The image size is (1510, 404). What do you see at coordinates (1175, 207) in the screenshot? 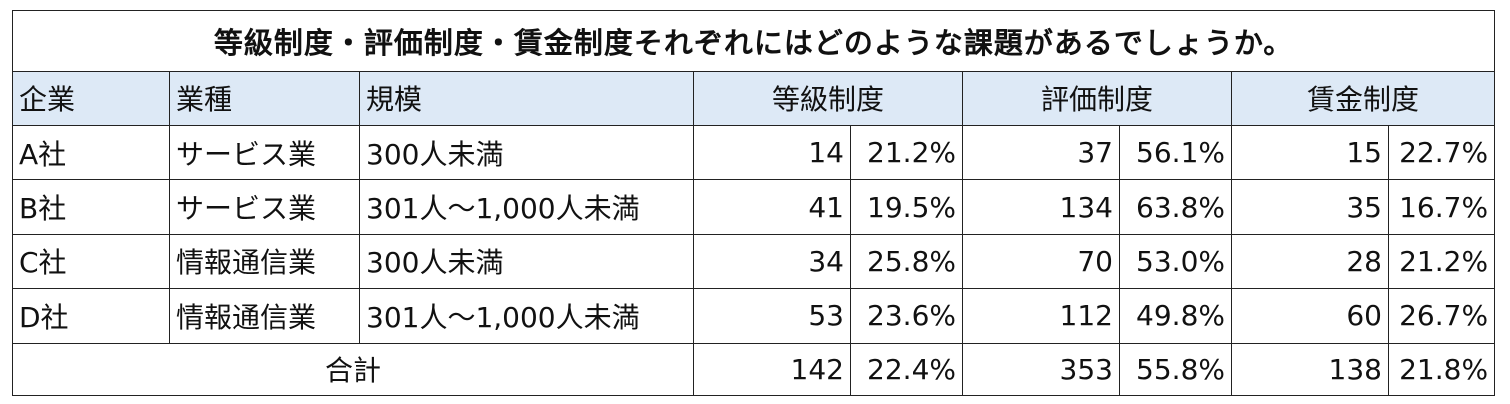
I see `evaluation-percent-cell: 63.8%` at bounding box center [1175, 207].